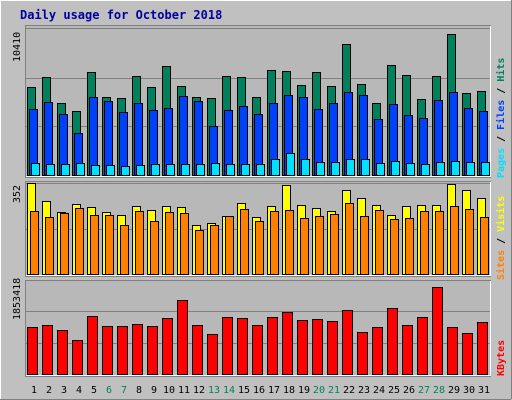 The width and height of the screenshot is (512, 400). I want to click on day-label-3: 3, so click(64, 390).